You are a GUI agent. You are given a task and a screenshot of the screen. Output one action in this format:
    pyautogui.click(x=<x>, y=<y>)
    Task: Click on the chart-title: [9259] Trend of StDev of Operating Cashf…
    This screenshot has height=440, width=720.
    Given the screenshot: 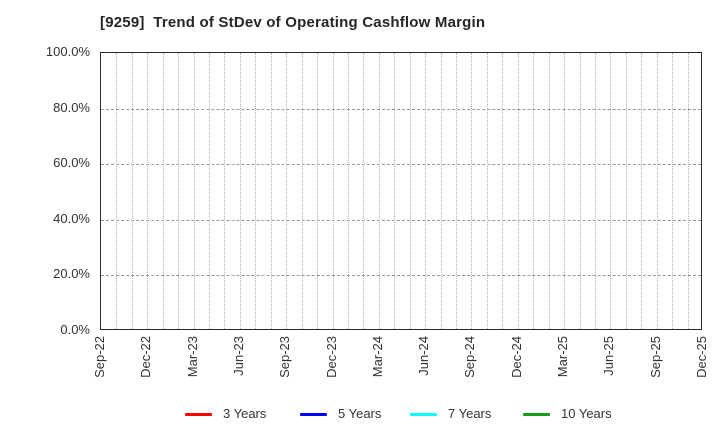 What is the action you would take?
    pyautogui.click(x=293, y=22)
    